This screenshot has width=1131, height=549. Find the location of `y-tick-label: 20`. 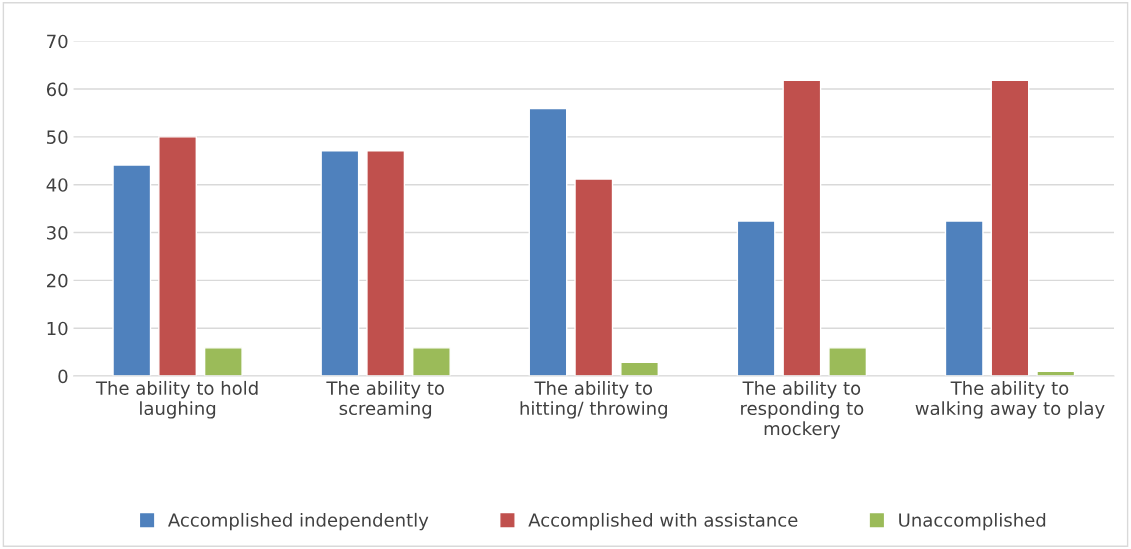

y-tick-label: 20 is located at coordinates (57, 280).